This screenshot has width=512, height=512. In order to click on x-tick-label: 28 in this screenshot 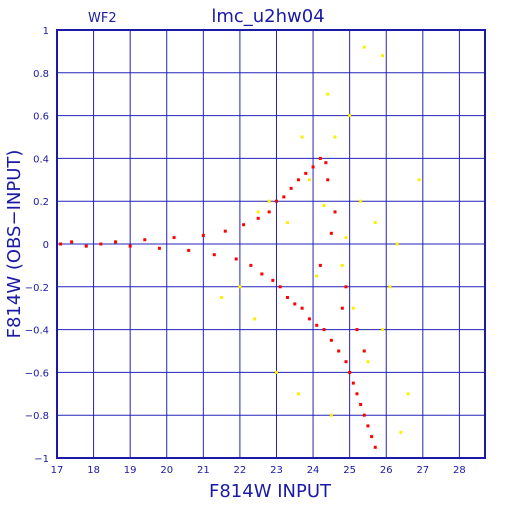, I will do `click(459, 470)`.